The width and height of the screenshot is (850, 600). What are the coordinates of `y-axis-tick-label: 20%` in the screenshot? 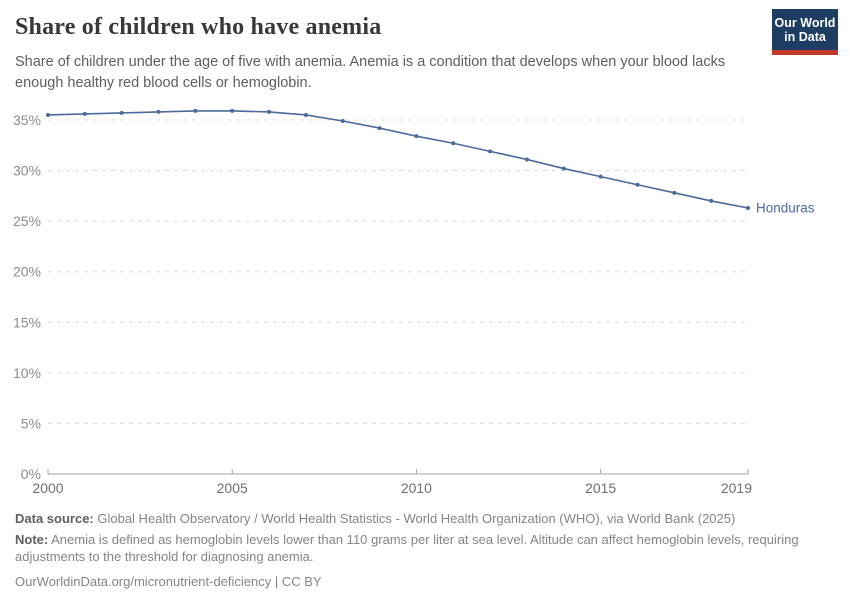 It's located at (27, 272).